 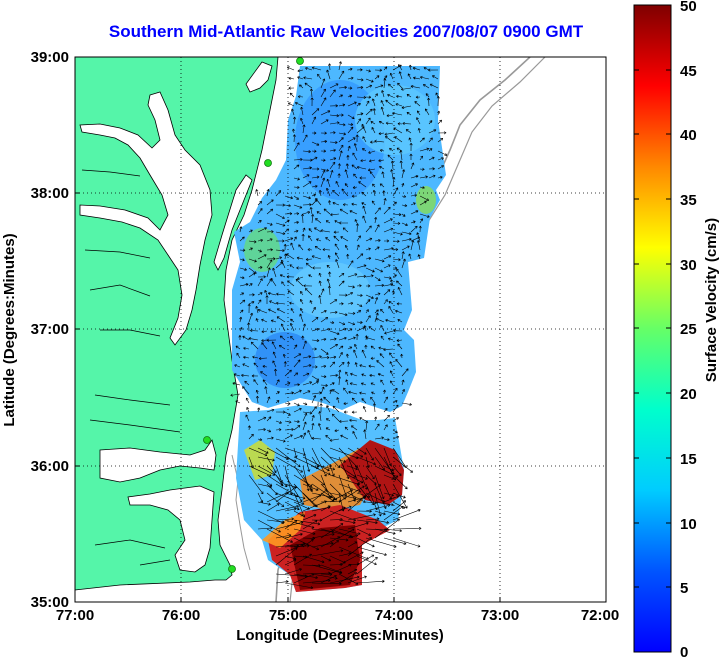 I want to click on y-tick-label: 38:00, so click(x=50, y=193).